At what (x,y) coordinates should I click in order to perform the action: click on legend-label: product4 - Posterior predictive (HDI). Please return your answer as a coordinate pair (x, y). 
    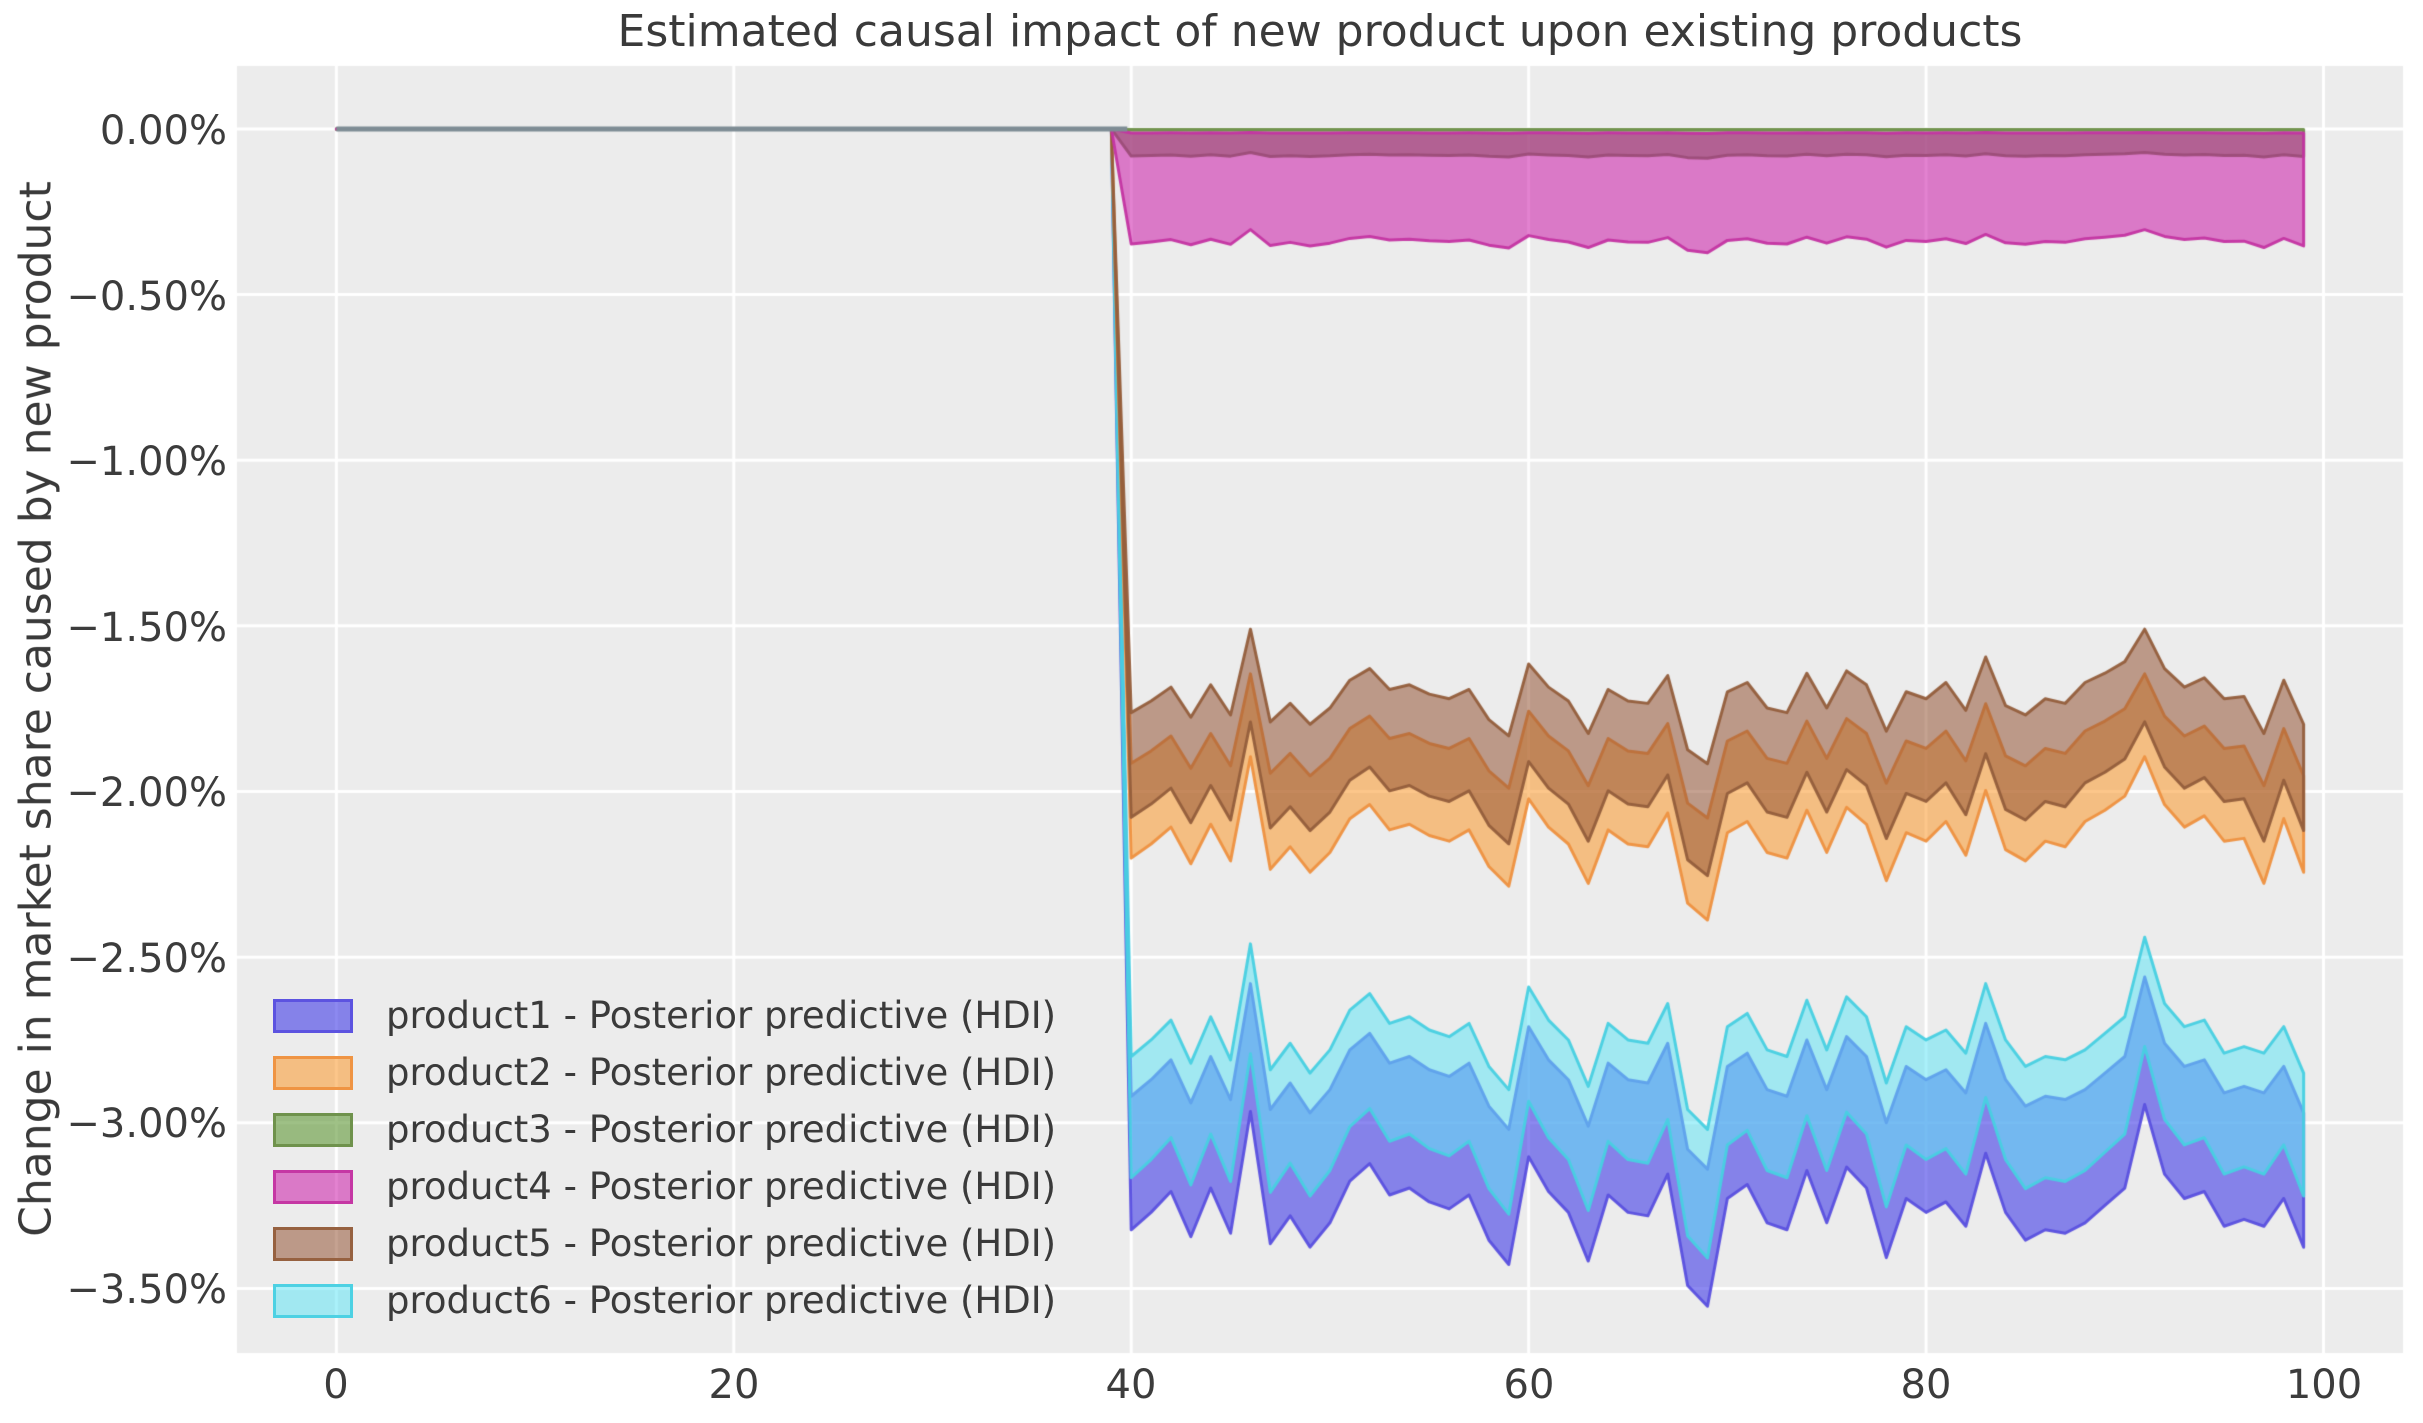
    Looking at the image, I should click on (721, 1186).